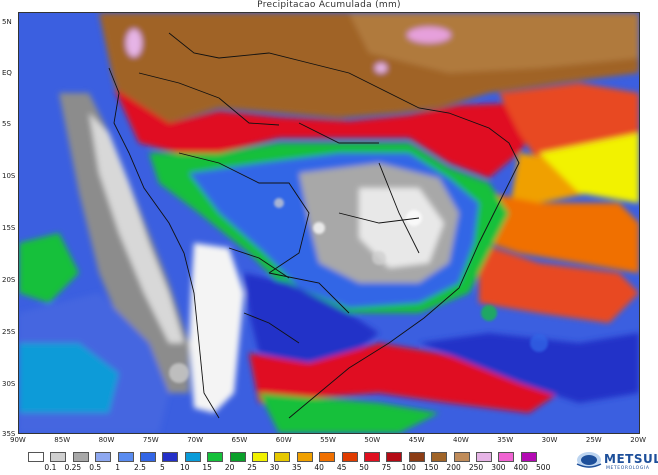 This screenshot has width=658, height=475. What do you see at coordinates (73, 467) in the screenshot?
I see `legend-label: 0.25` at bounding box center [73, 467].